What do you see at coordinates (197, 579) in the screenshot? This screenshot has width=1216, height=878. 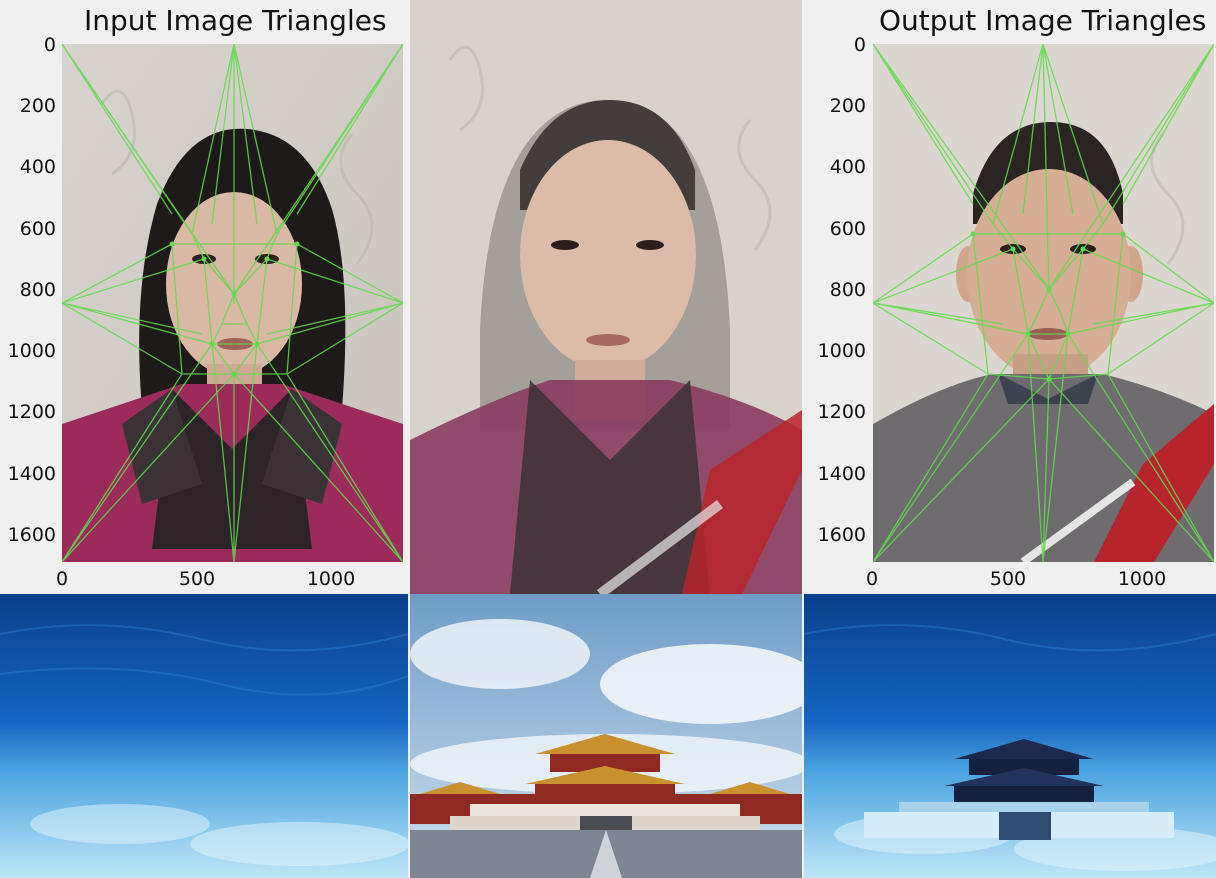 I see `left-xtick: 500` at bounding box center [197, 579].